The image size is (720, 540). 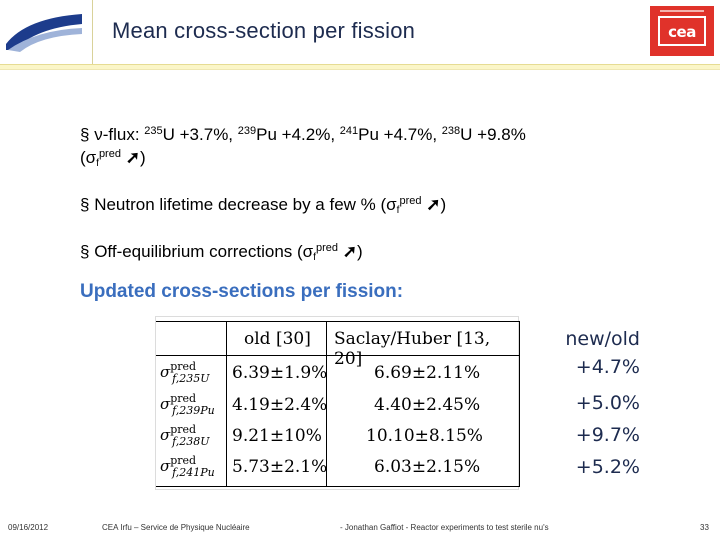 I want to click on table-header-new: Saclay/Huber [13, 20], so click(x=412, y=349).